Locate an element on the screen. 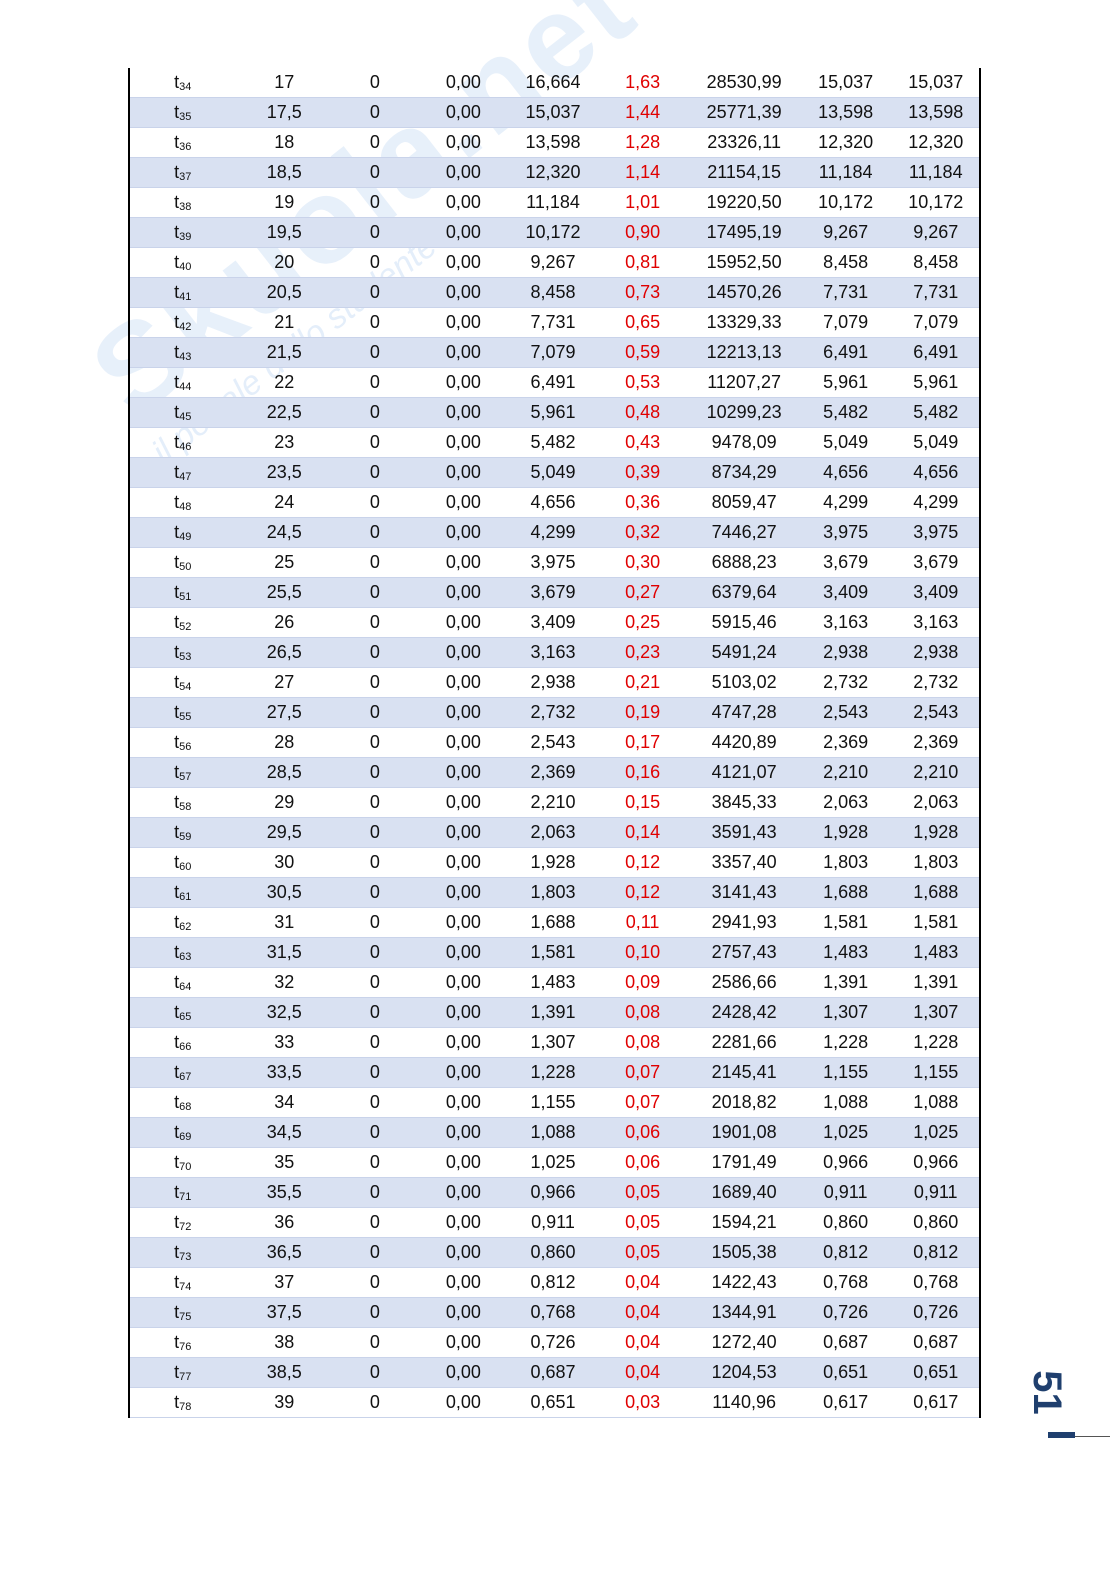 Image resolution: width=1116 pixels, height=1578 pixels. table-row: t60 30 0 0,00 1,928 0,12 3357,40 1,803 1,803 is located at coordinates (554, 863).